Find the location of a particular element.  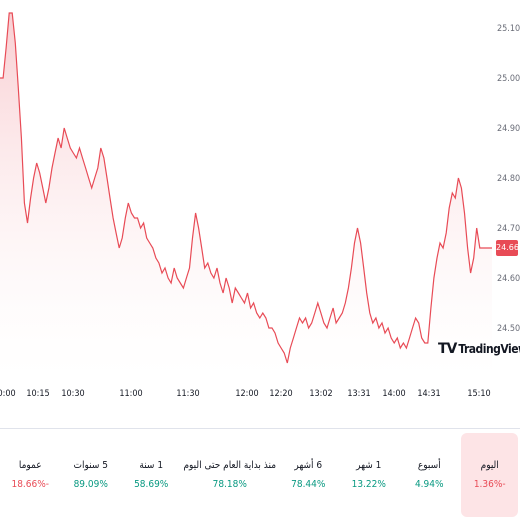

y-tick-label: 25.10 is located at coordinates (508, 29).